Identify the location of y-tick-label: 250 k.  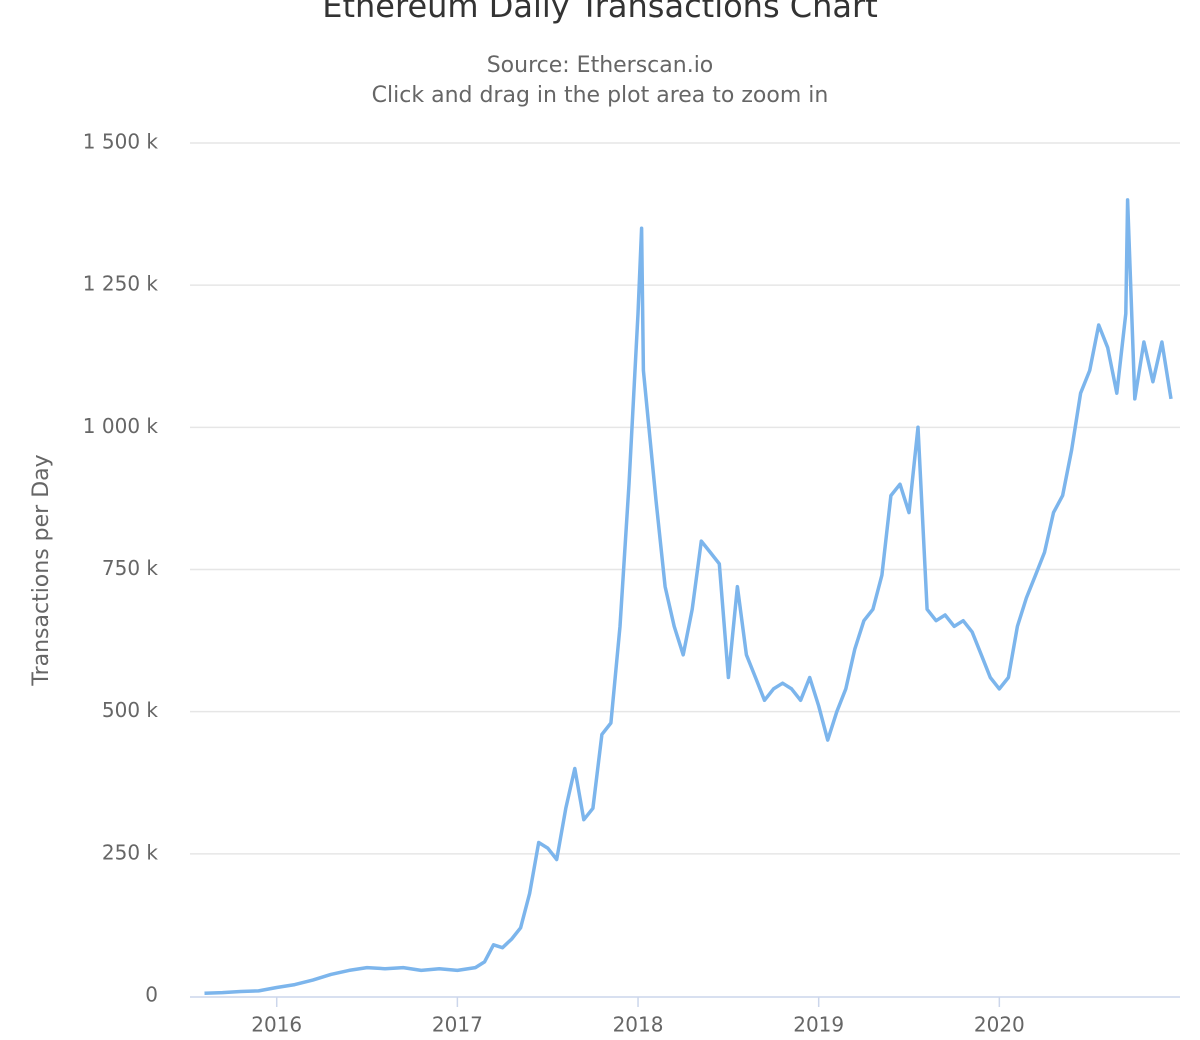
(130, 852).